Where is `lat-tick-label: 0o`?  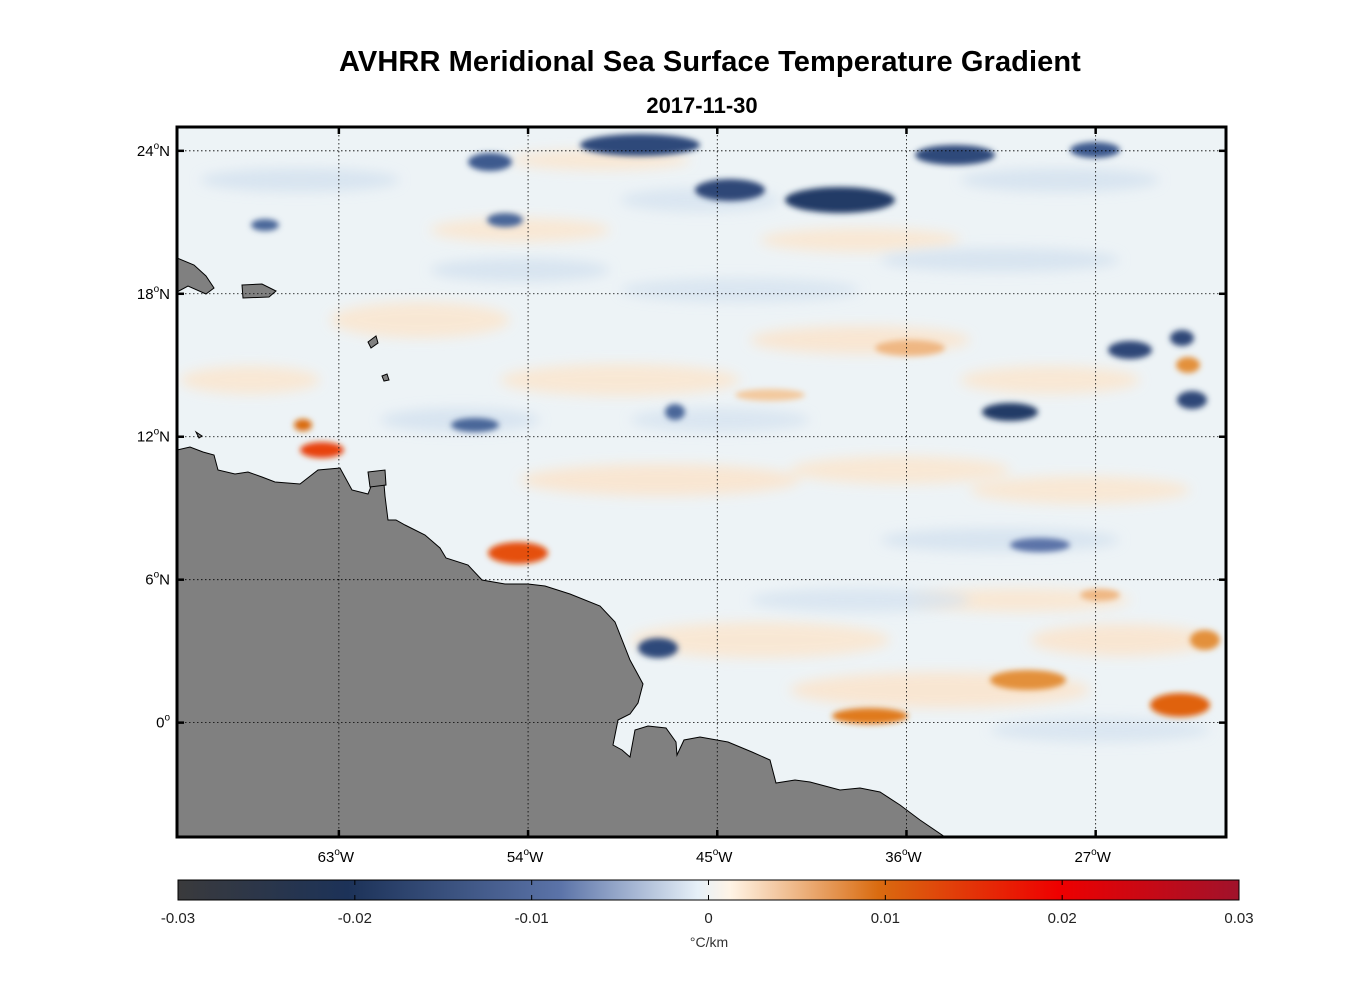 lat-tick-label: 0o is located at coordinates (163, 722).